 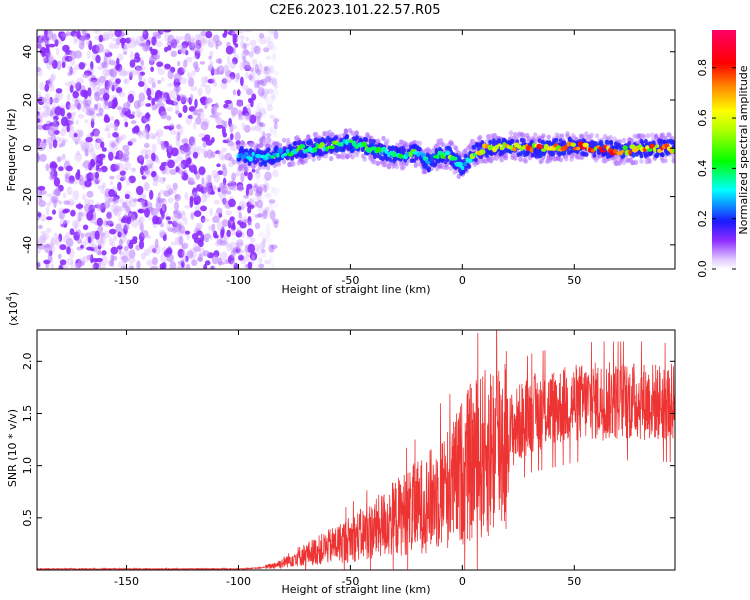 What do you see at coordinates (574, 581) in the screenshot?
I see `x-tick-label: 50` at bounding box center [574, 581].